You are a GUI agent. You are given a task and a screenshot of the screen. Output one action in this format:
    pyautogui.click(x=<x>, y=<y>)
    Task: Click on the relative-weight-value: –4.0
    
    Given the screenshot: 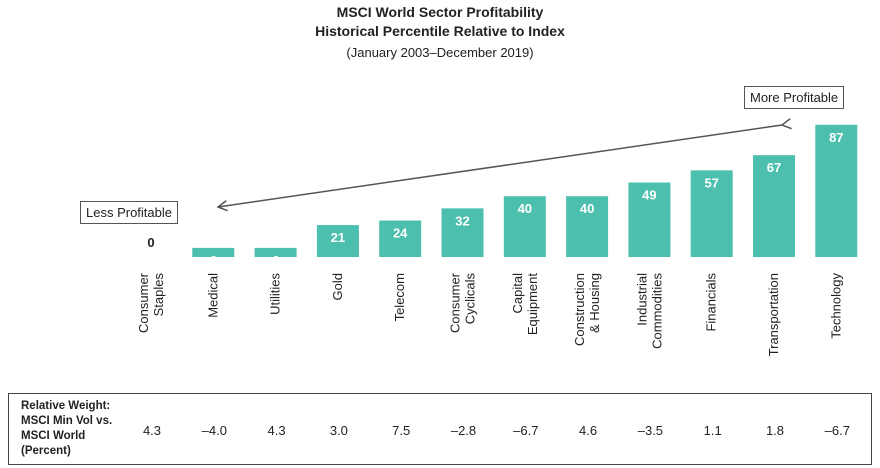 What is the action you would take?
    pyautogui.click(x=214, y=430)
    